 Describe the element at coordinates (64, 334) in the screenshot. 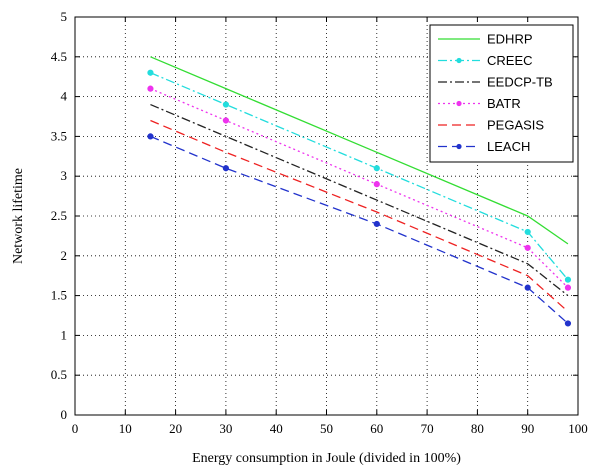

I see `y-tick-label: 1` at that location.